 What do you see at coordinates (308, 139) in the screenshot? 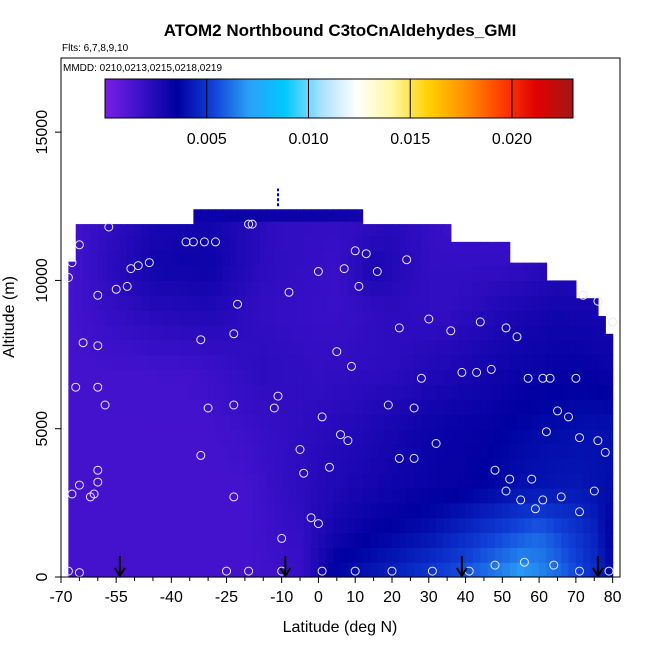
I see `colorbar-tick-label: 0.010` at bounding box center [308, 139].